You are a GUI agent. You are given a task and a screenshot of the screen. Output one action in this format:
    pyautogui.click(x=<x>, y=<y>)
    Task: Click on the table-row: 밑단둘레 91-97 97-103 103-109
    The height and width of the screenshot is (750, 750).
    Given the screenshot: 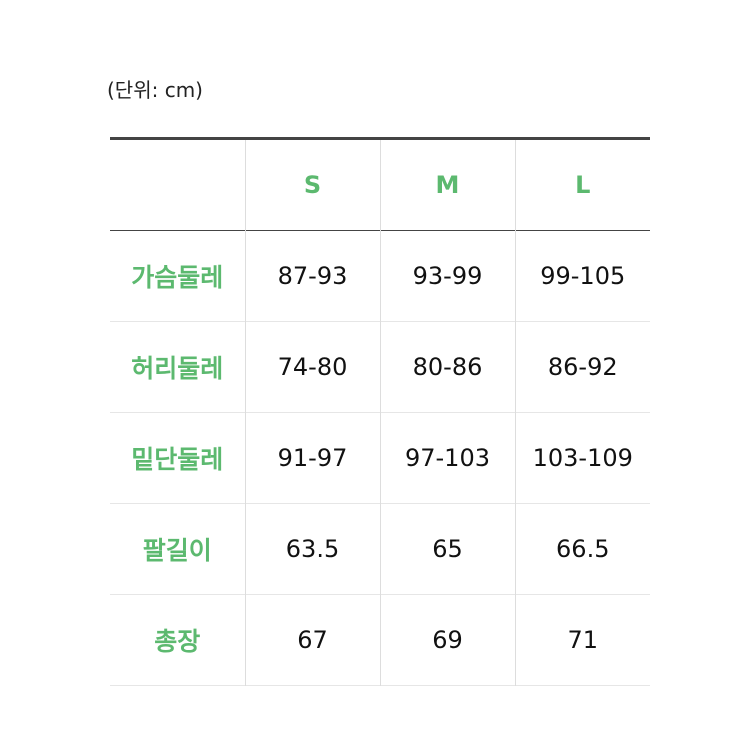 What is the action you would take?
    pyautogui.click(x=380, y=458)
    